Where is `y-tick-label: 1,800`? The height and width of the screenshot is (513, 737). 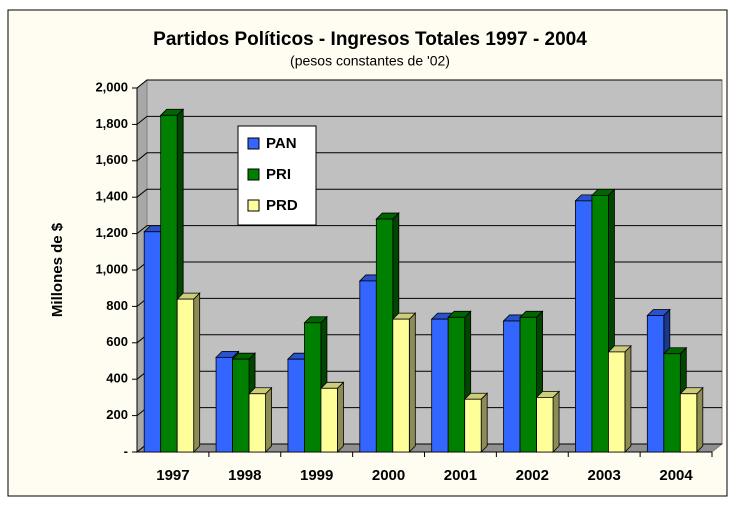
y-tick-label: 1,800 is located at coordinates (111, 123).